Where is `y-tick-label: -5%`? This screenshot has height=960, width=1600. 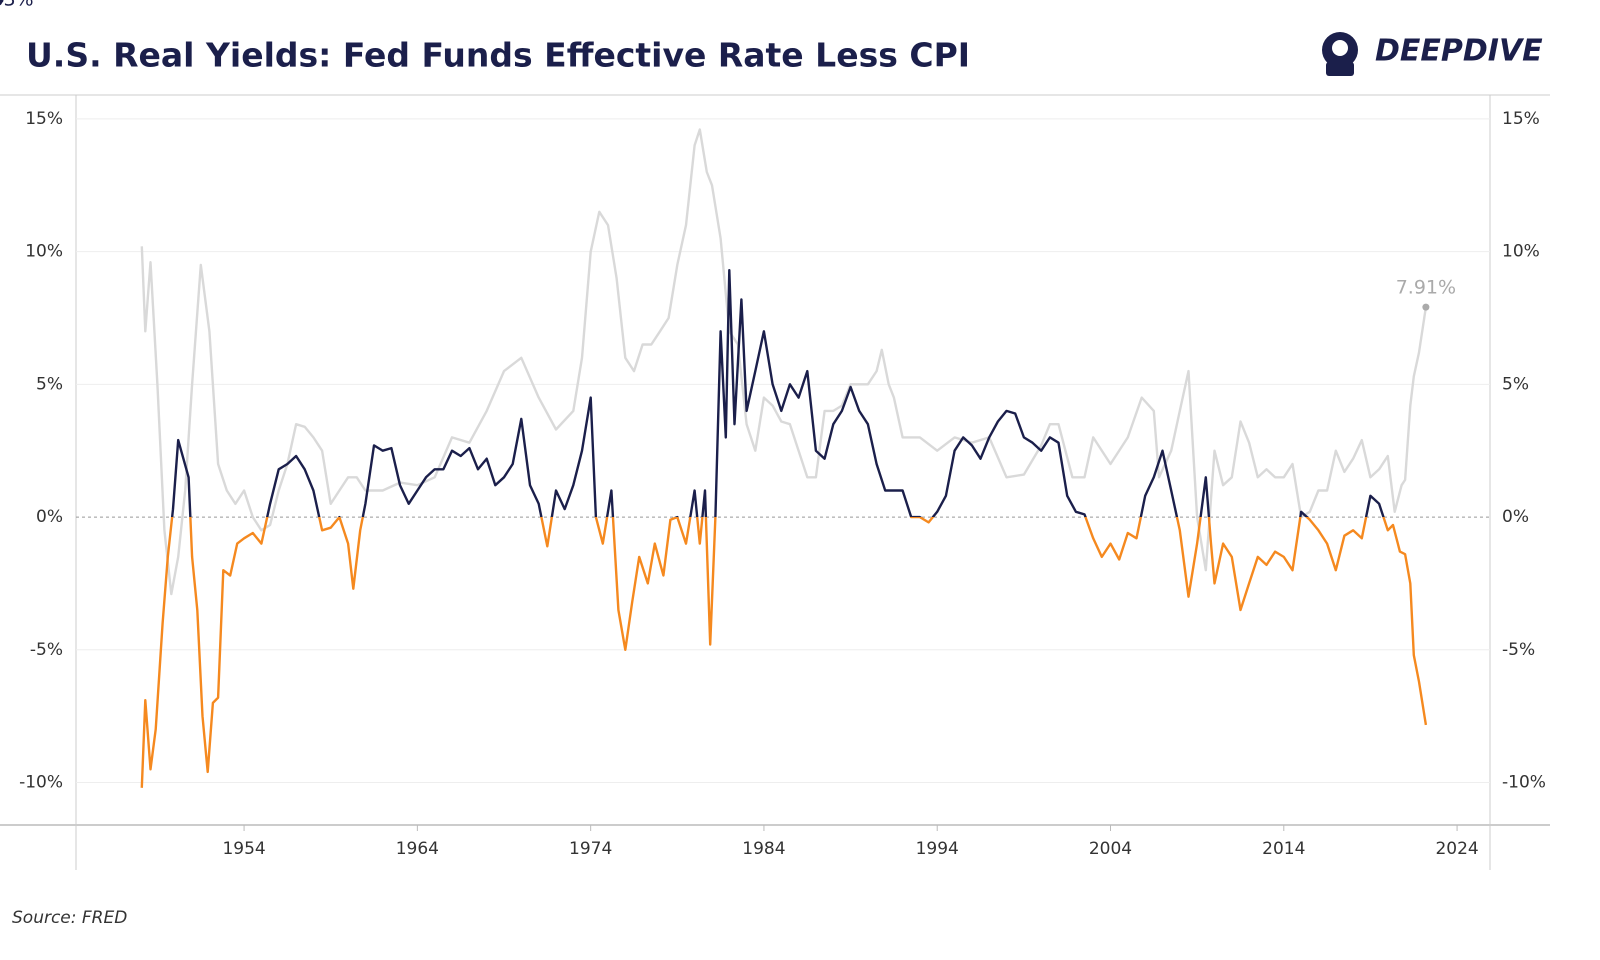 y-tick-label: -5% is located at coordinates (46, 650).